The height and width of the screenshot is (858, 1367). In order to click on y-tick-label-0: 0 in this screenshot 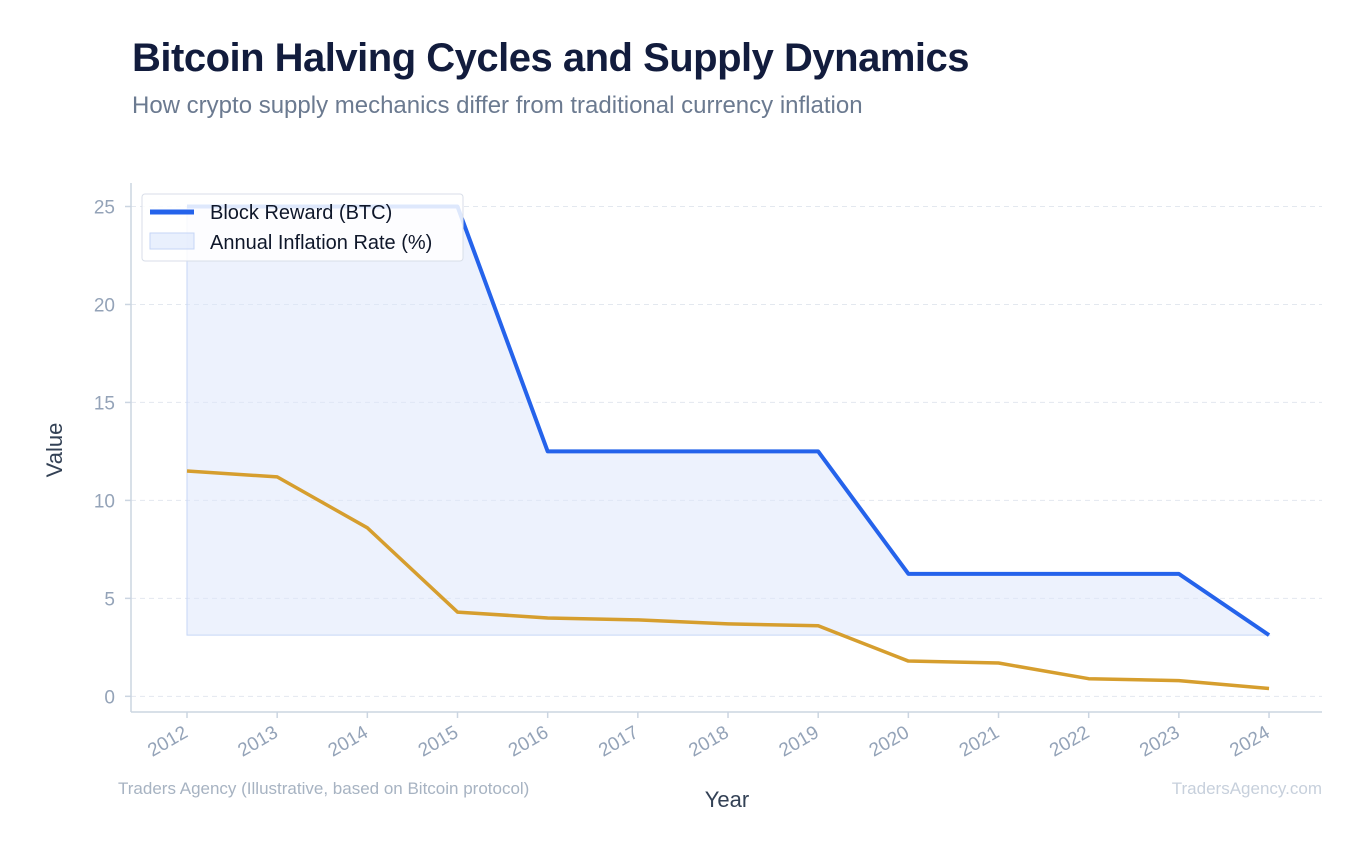, I will do `click(109, 697)`.